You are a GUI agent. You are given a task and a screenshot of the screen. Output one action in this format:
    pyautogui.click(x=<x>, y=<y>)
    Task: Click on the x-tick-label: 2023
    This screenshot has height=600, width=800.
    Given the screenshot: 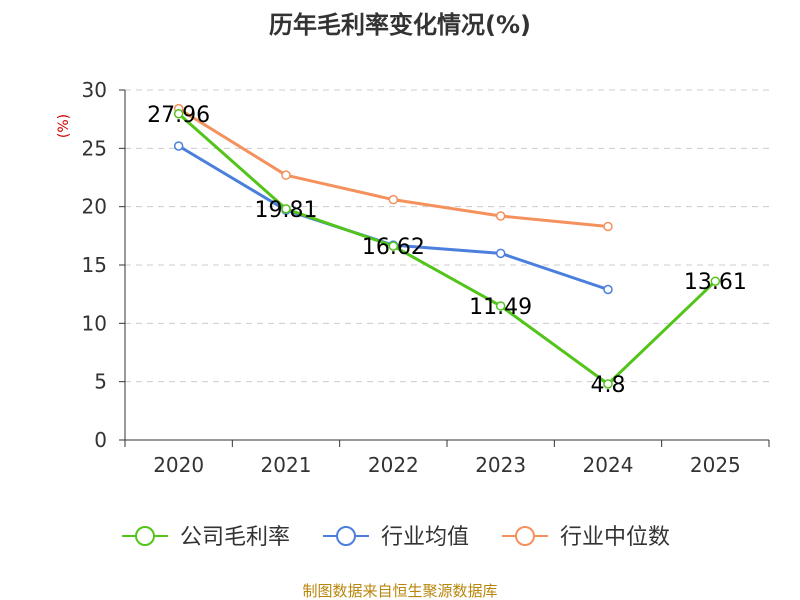 What is the action you would take?
    pyautogui.click(x=500, y=465)
    